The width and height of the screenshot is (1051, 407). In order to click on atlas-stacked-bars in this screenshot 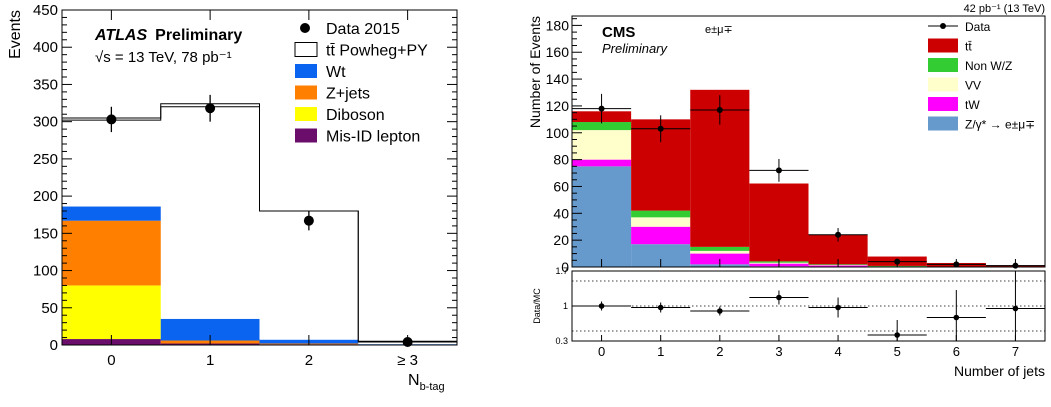, I will do `click(259, 275)`.